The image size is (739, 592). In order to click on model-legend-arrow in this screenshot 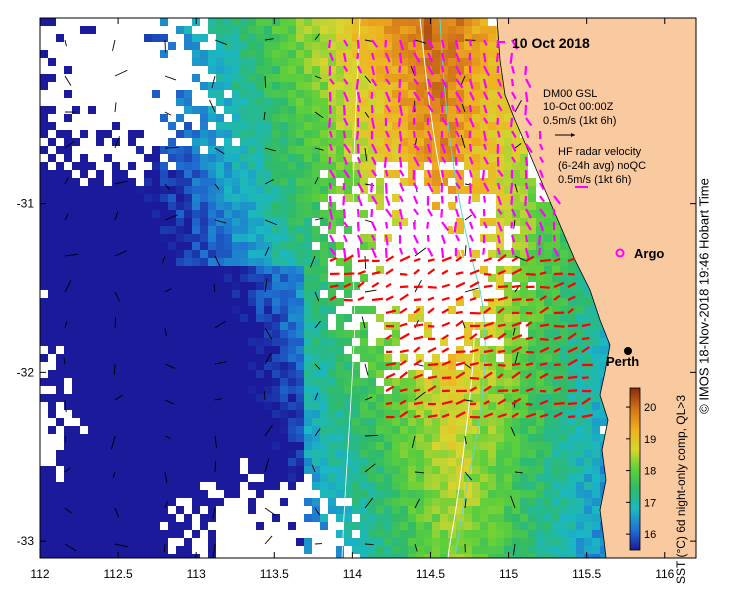, I will do `click(565, 135)`.